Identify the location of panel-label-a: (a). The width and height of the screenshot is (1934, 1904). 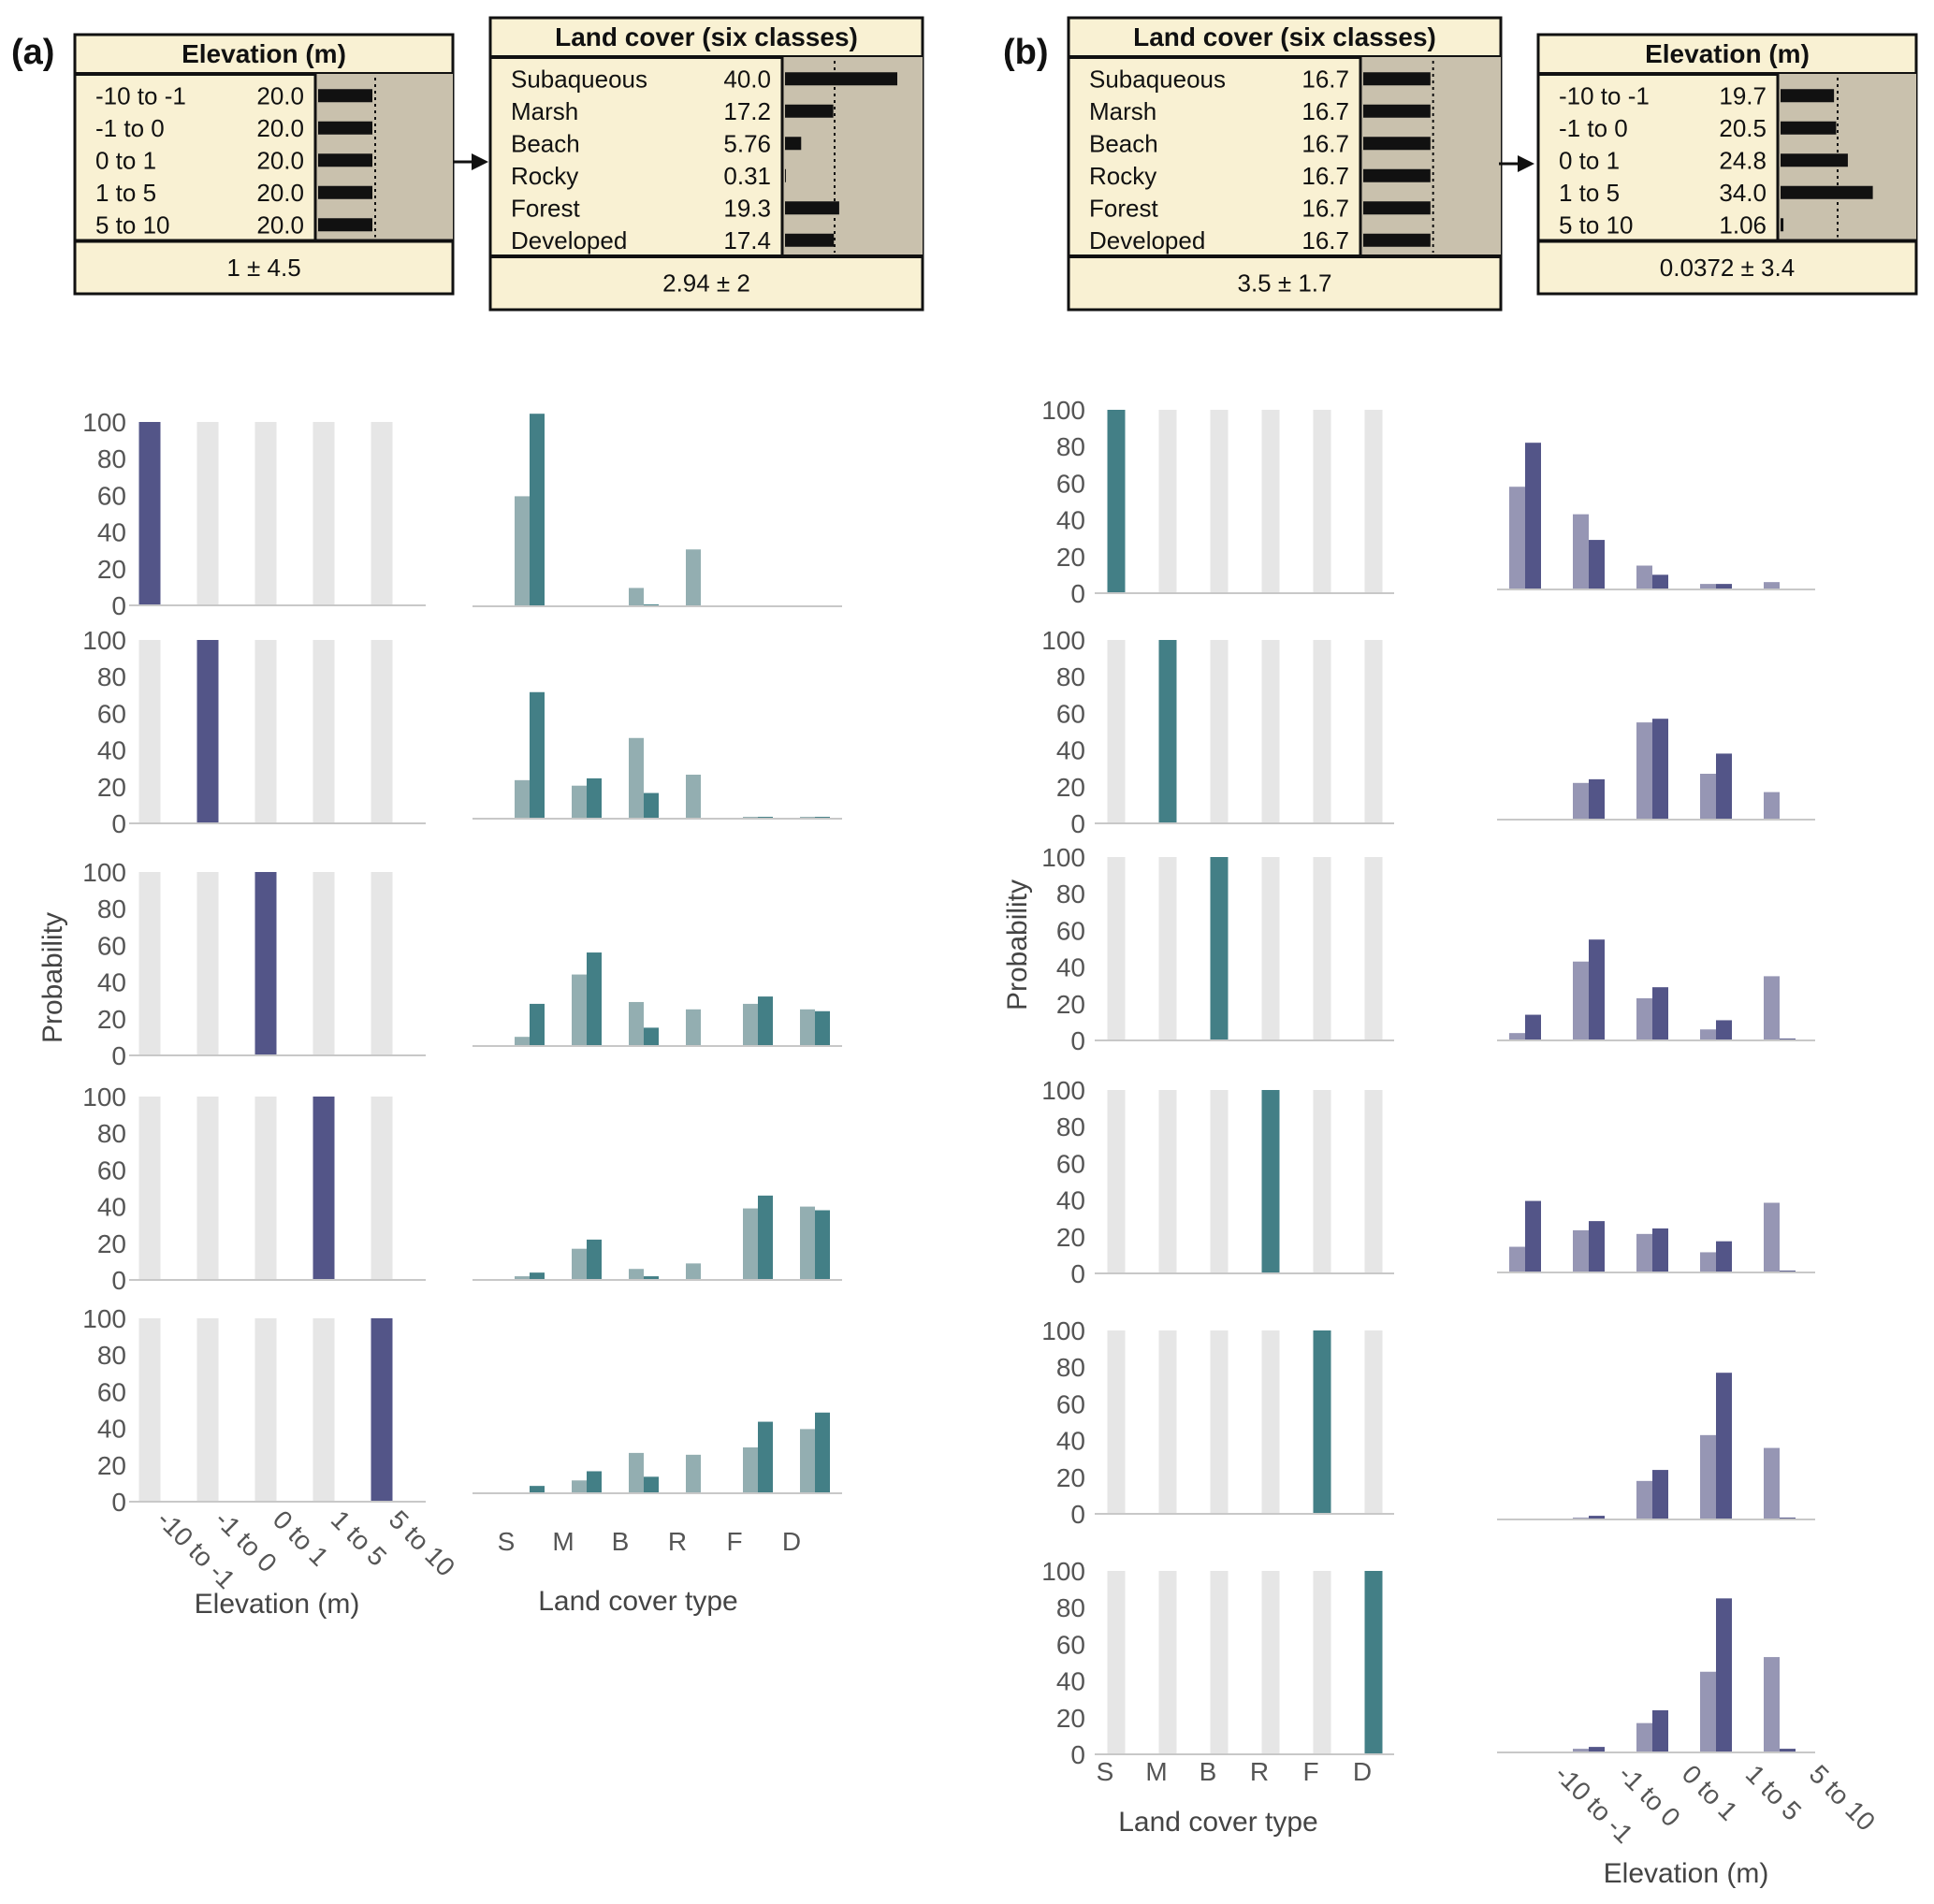
(33, 52).